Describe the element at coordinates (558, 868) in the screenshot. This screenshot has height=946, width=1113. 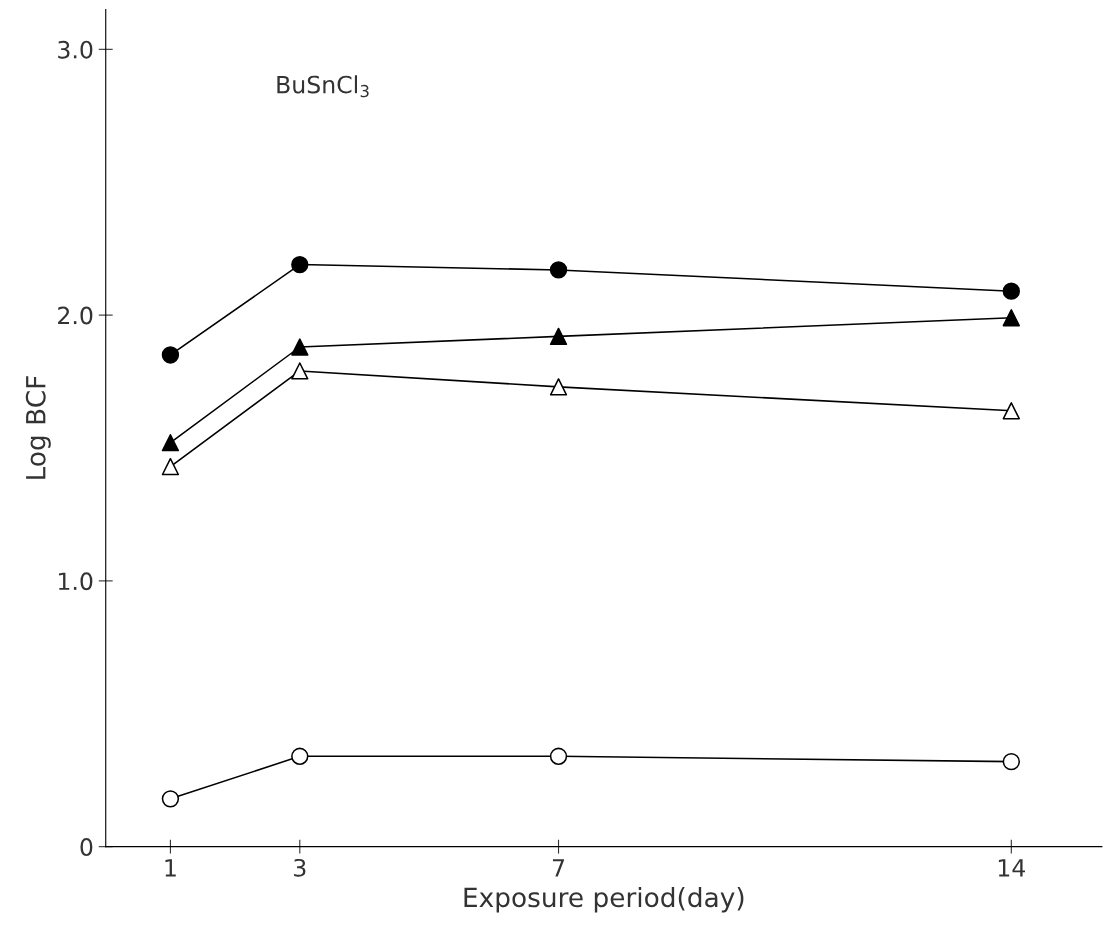
I see `x-tick-label: 7` at that location.